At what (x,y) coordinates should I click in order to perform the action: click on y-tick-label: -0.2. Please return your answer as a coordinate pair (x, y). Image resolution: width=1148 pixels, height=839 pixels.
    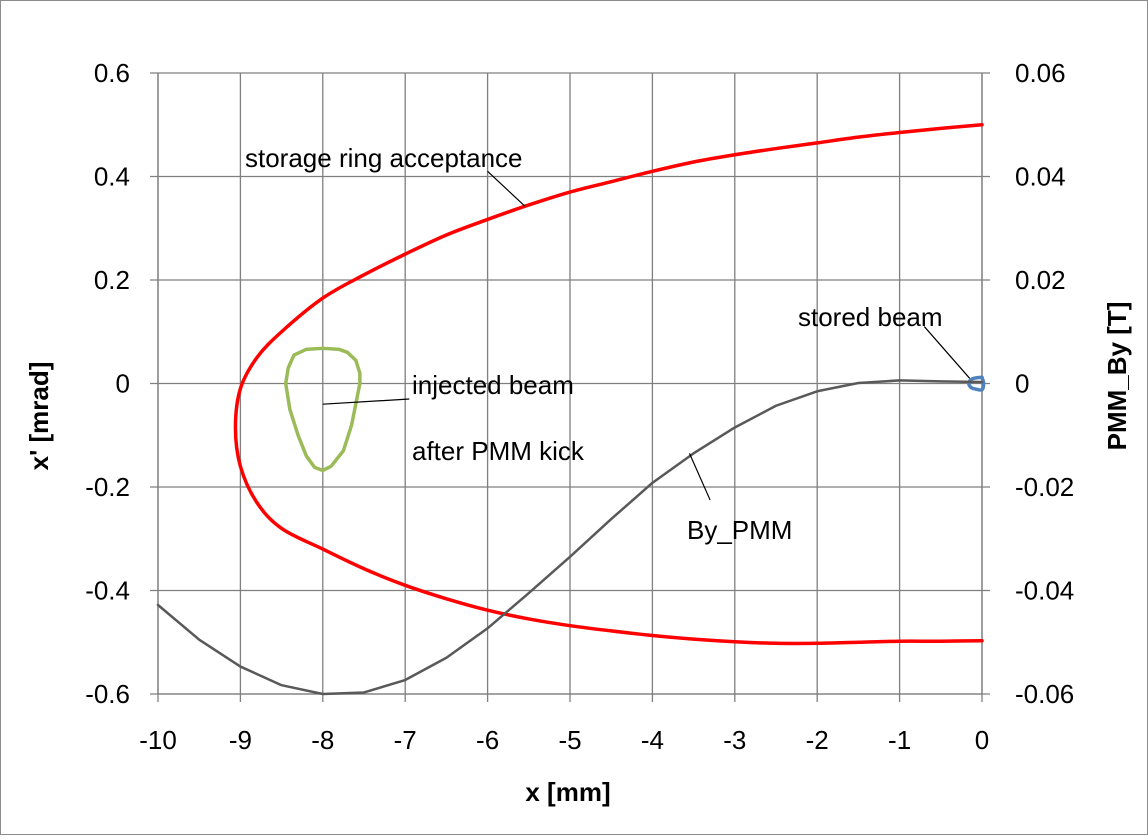
    Looking at the image, I should click on (107, 487).